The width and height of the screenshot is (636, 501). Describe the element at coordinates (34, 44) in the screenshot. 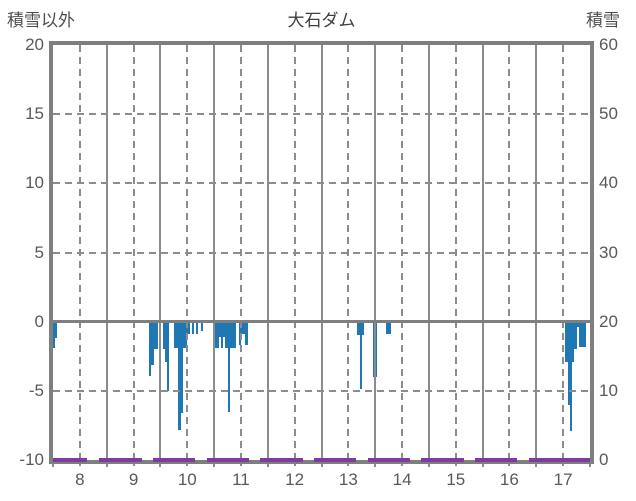

I see `y-axis-label-left: 20` at that location.